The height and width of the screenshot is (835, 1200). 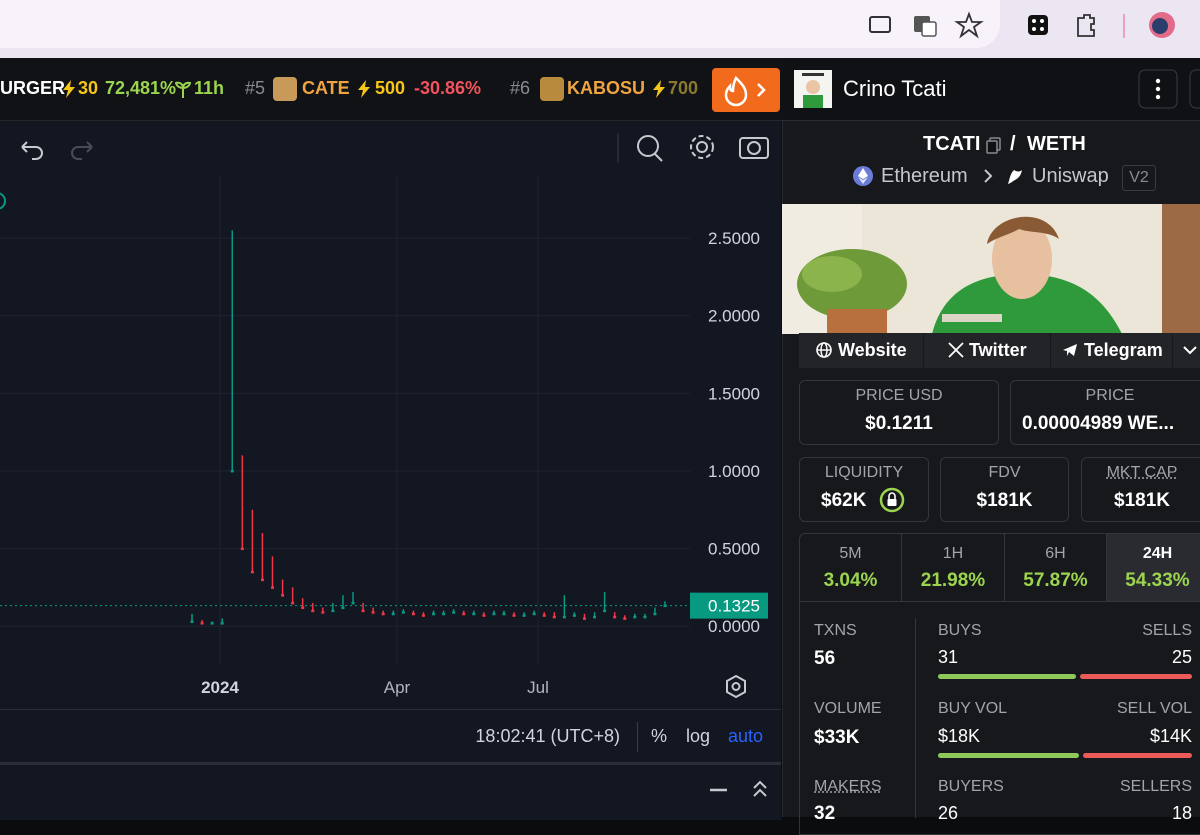 I want to click on auto-toggle: auto, so click(x=746, y=736).